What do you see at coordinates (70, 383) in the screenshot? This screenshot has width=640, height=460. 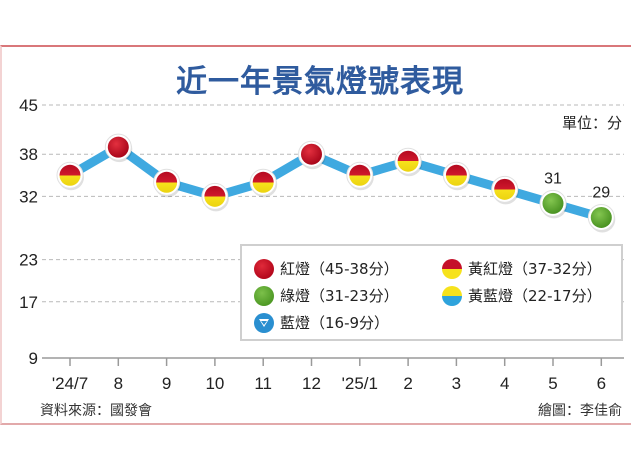 I see `x-tick-label: '24/7` at bounding box center [70, 383].